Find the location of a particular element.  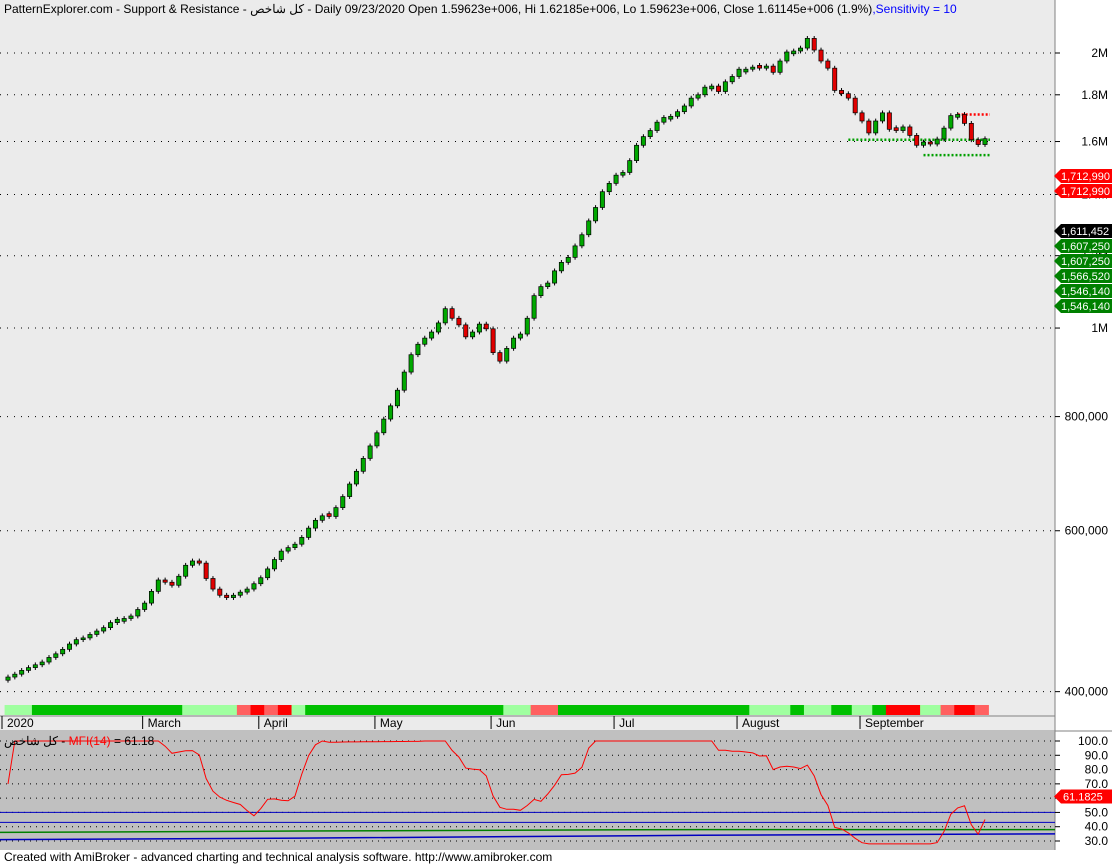

mfi-axis-label: 90.0 is located at coordinates (1097, 755).